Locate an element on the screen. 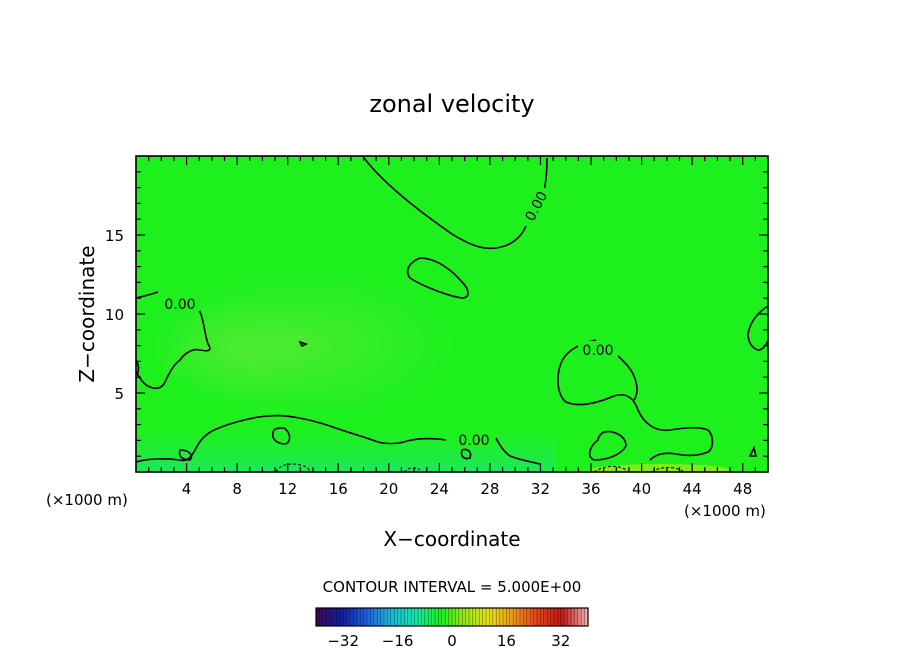  x-tick-label: 8 is located at coordinates (237, 489).